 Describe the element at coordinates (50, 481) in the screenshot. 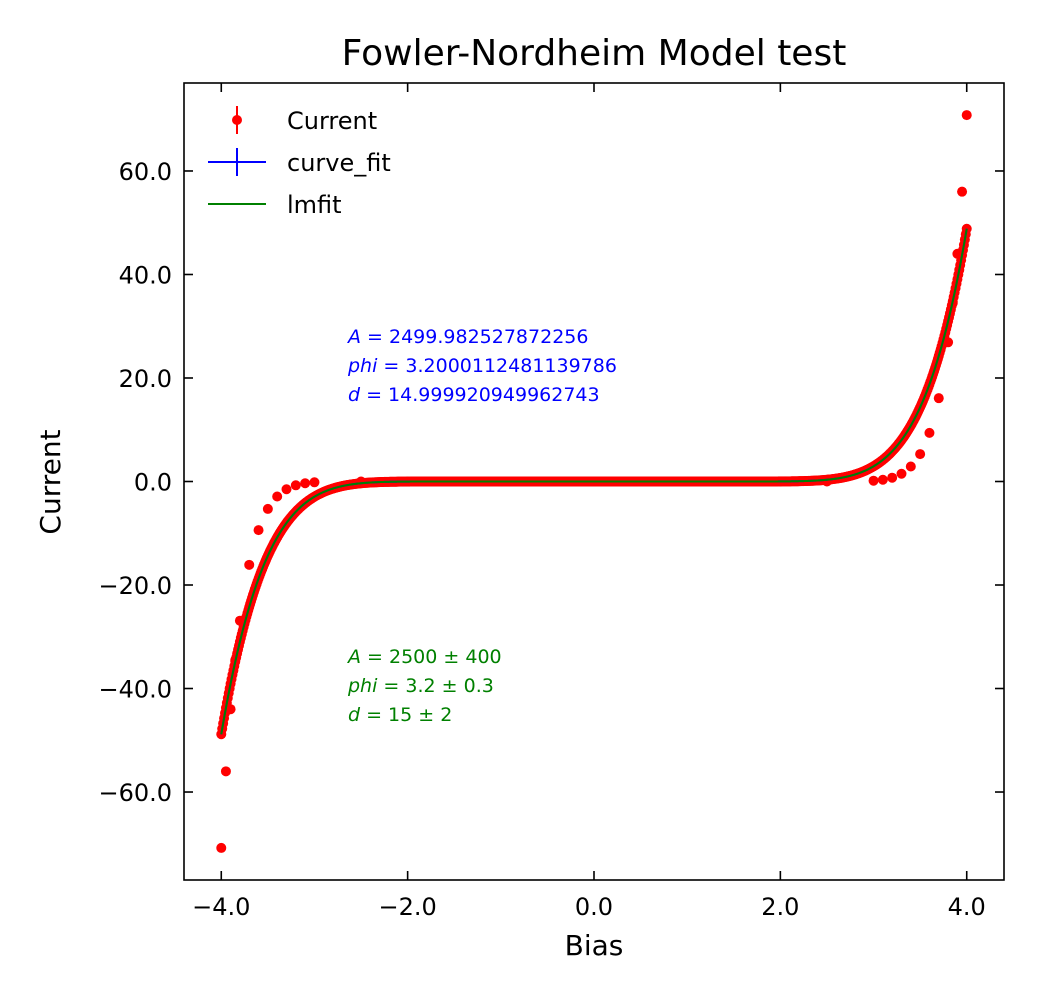

I see `y-axis-label: Current` at that location.